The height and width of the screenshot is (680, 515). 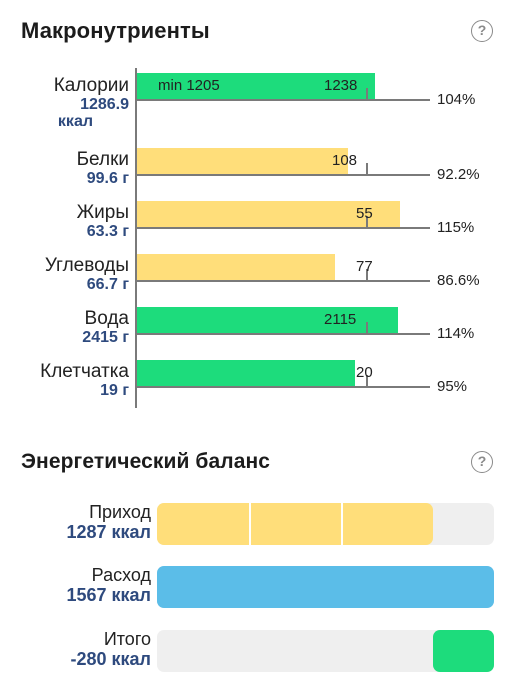 I want to click on macro-percent: 95%, so click(x=452, y=386).